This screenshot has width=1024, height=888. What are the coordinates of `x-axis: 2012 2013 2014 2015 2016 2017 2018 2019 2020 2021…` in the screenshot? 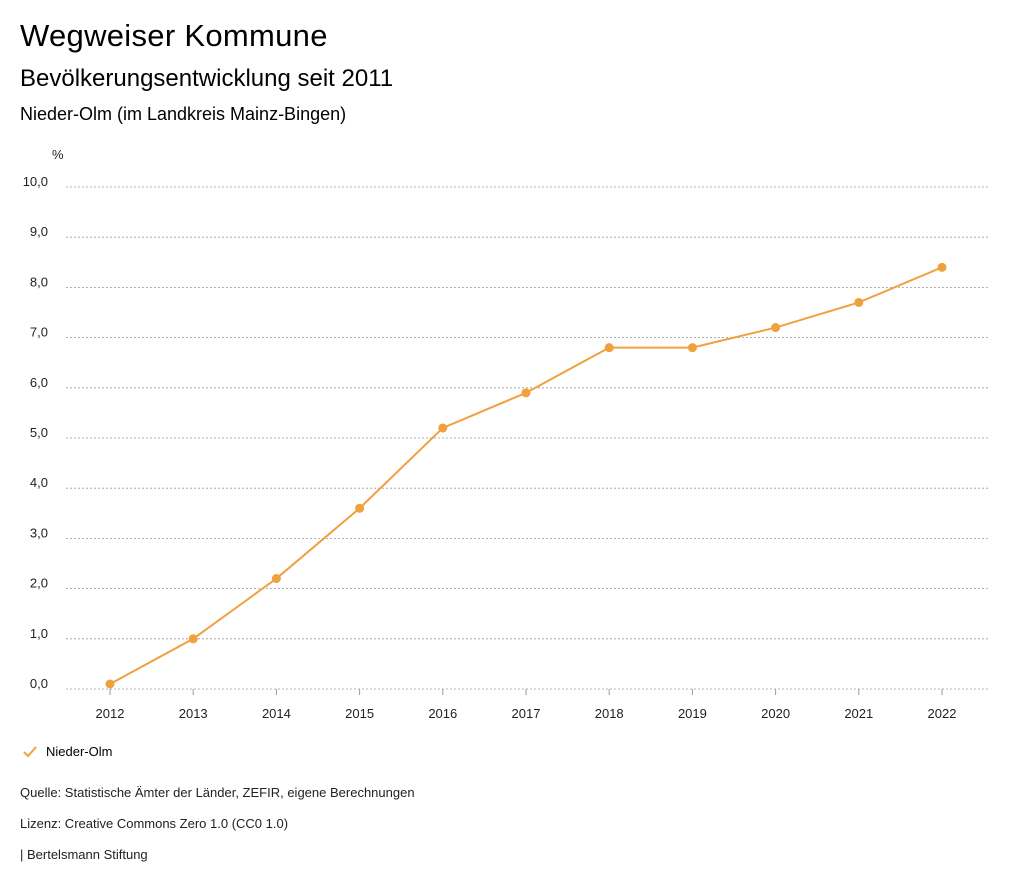 It's located at (526, 705).